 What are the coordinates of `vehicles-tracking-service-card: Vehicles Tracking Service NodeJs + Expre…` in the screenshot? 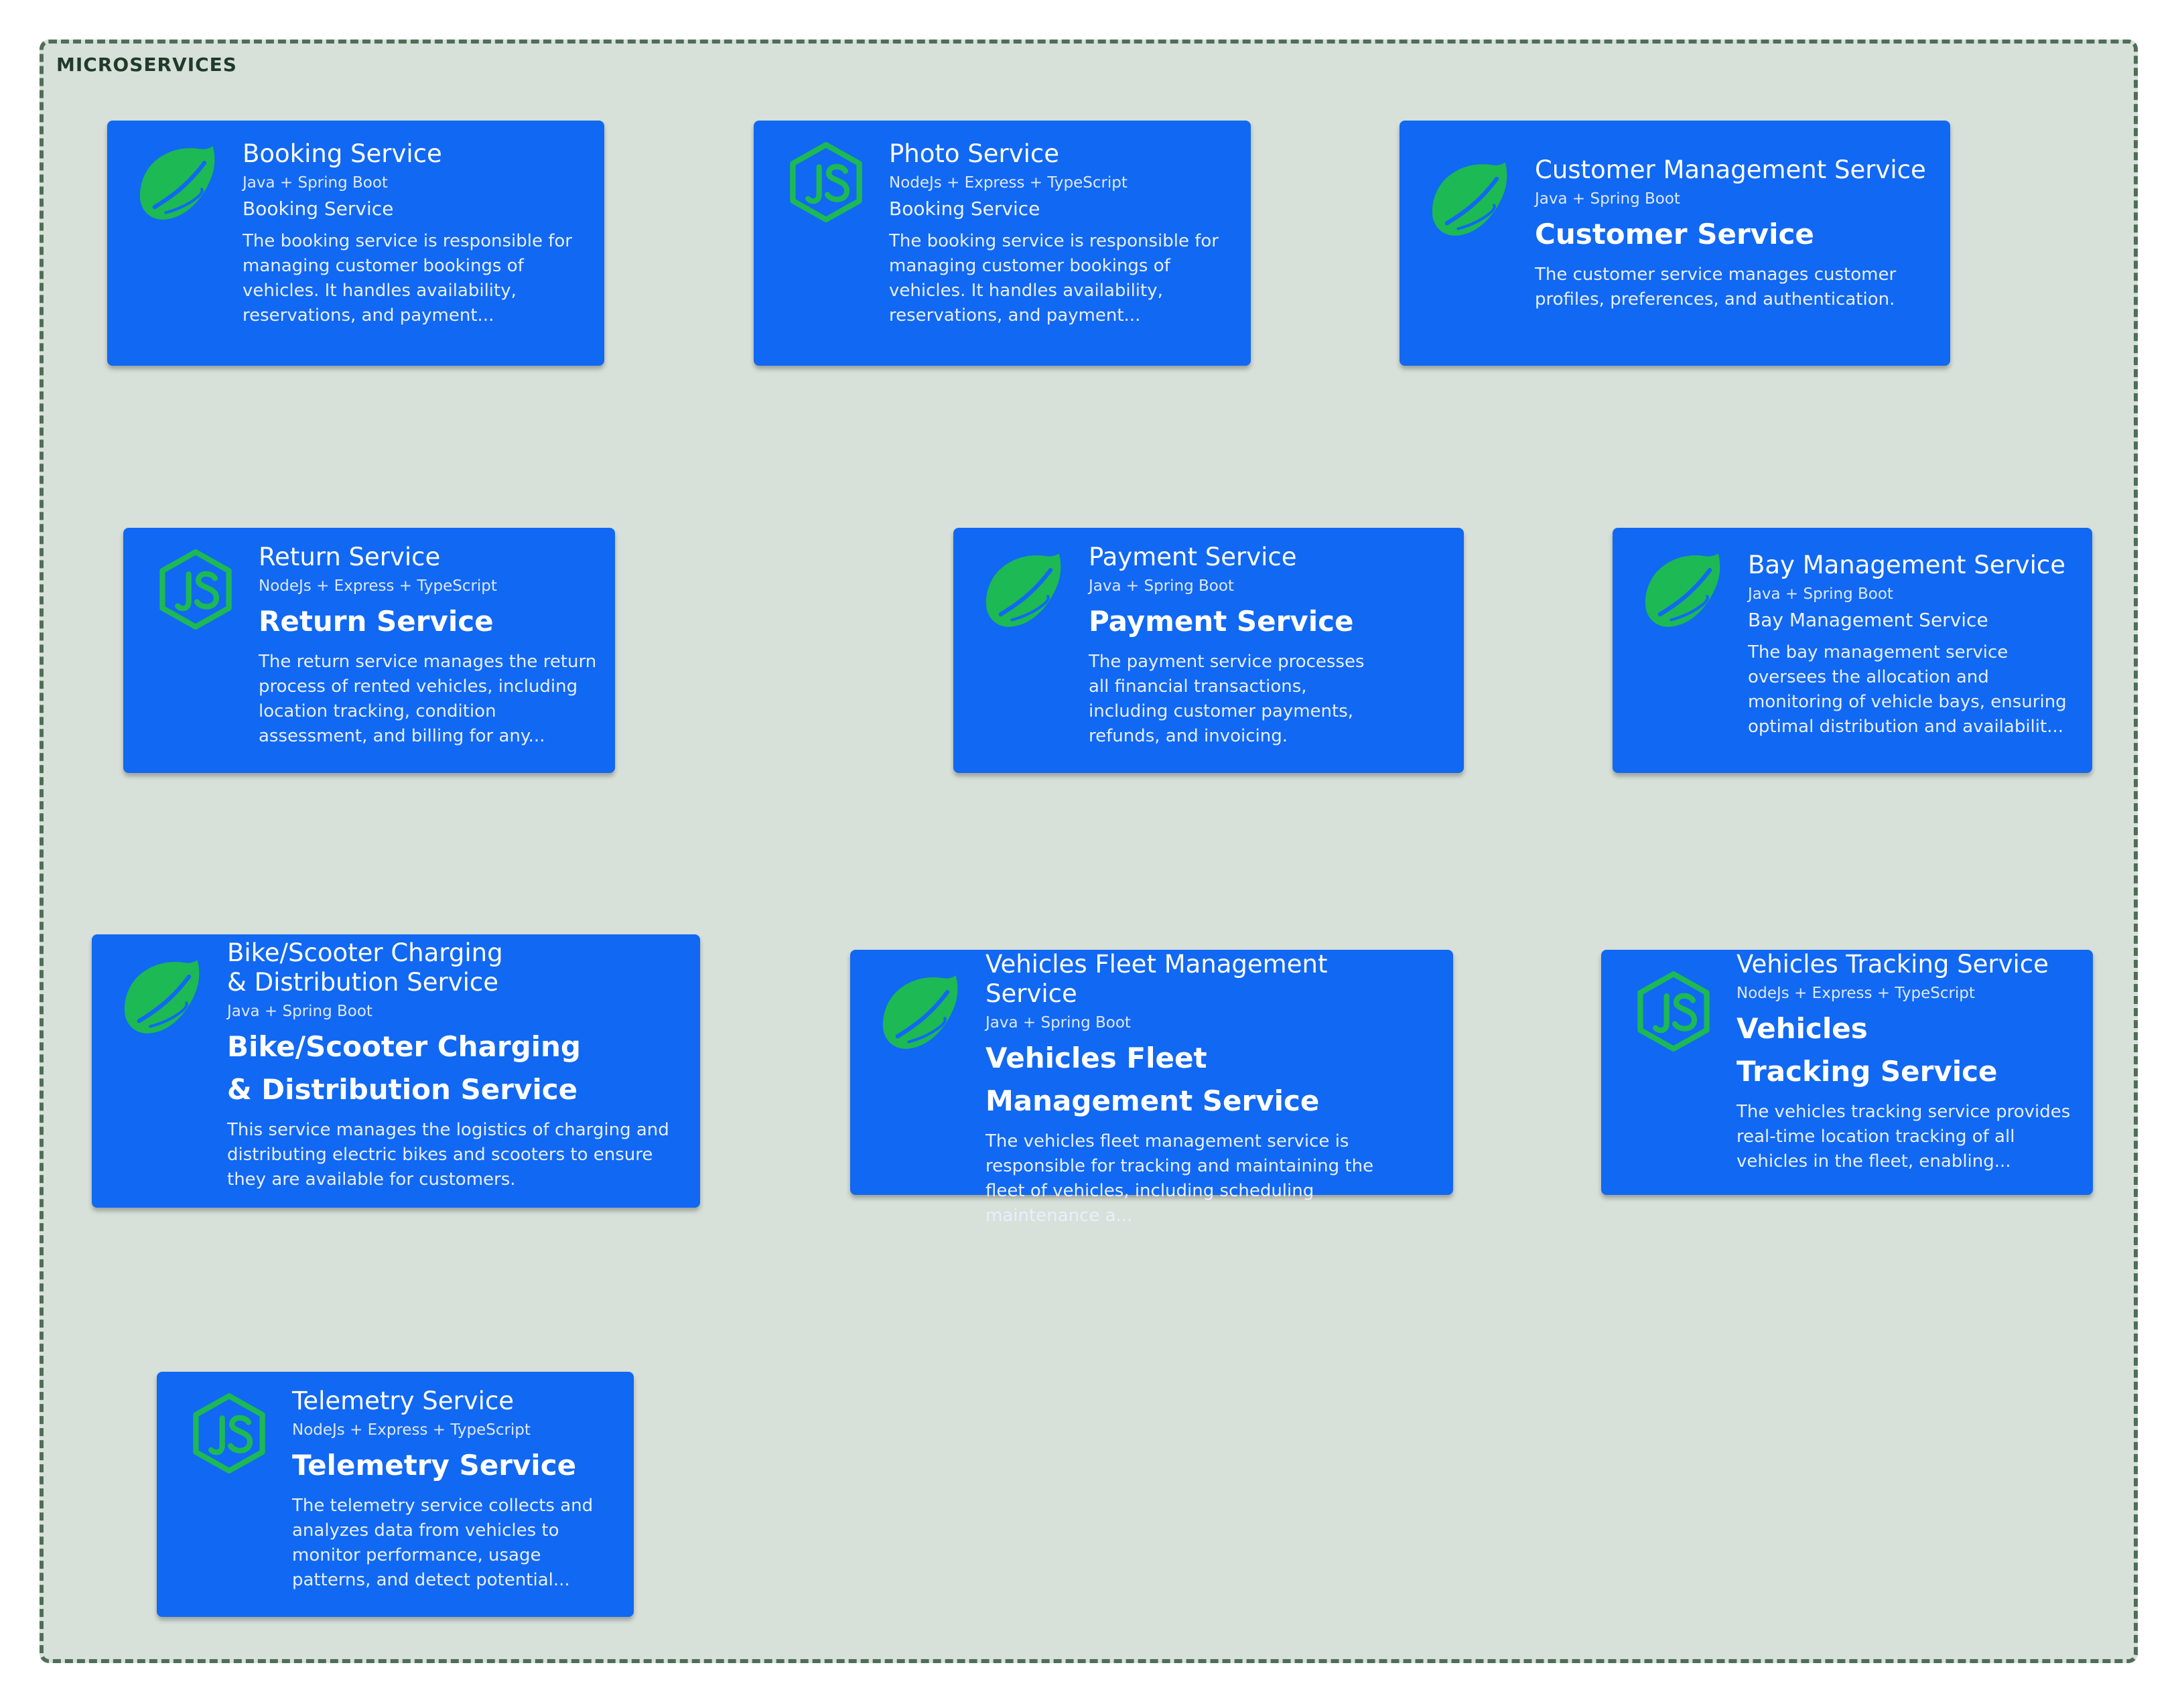 It's located at (1847, 1072).